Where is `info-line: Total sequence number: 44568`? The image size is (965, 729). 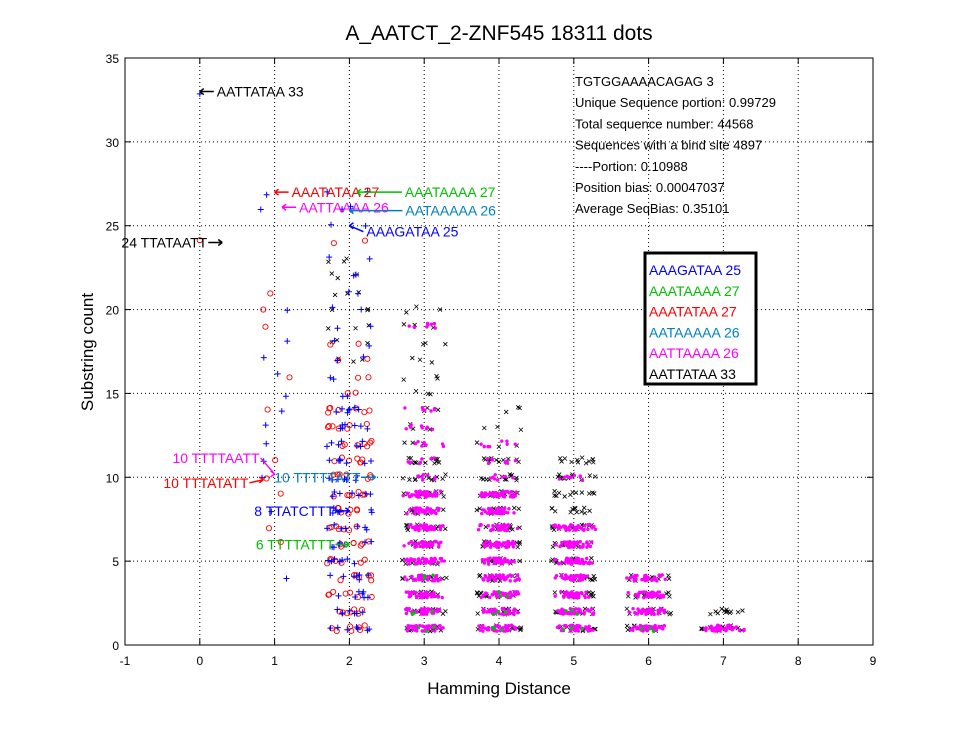 info-line: Total sequence number: 44568 is located at coordinates (664, 123).